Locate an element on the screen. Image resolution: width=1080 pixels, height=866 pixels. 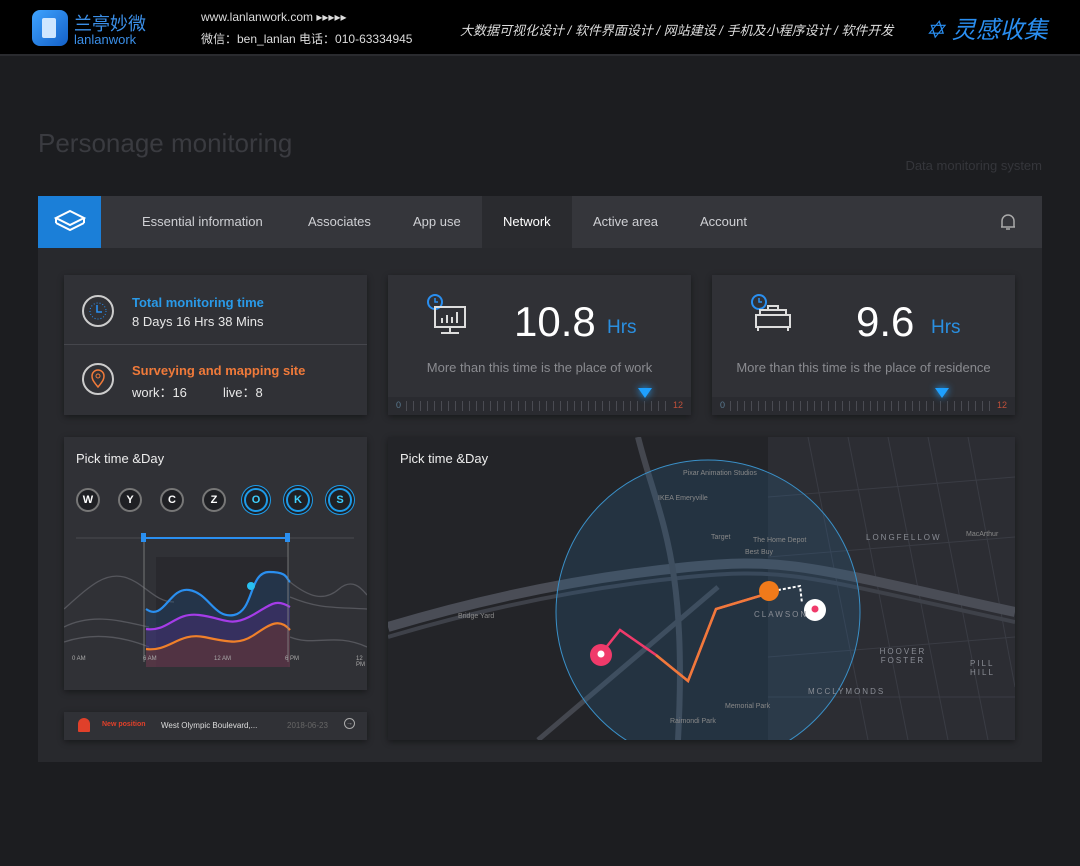
divider is located at coordinates (215, 344).